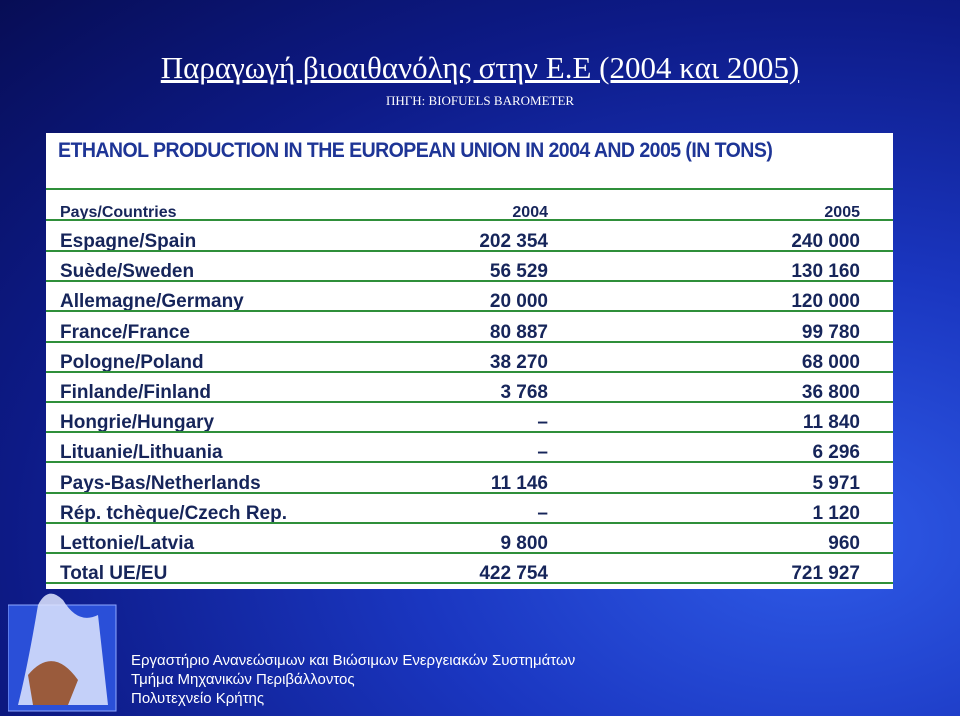 This screenshot has height=716, width=960. What do you see at coordinates (132, 362) in the screenshot?
I see `table-cell: Pologne/Poland` at bounding box center [132, 362].